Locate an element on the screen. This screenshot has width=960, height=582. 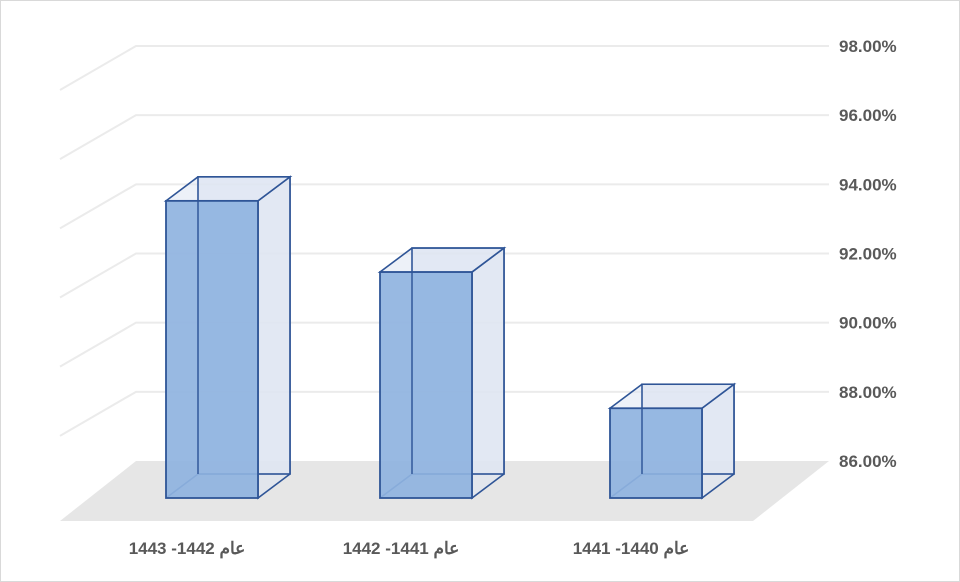
y-tick-label: 92.00% is located at coordinates (868, 254).